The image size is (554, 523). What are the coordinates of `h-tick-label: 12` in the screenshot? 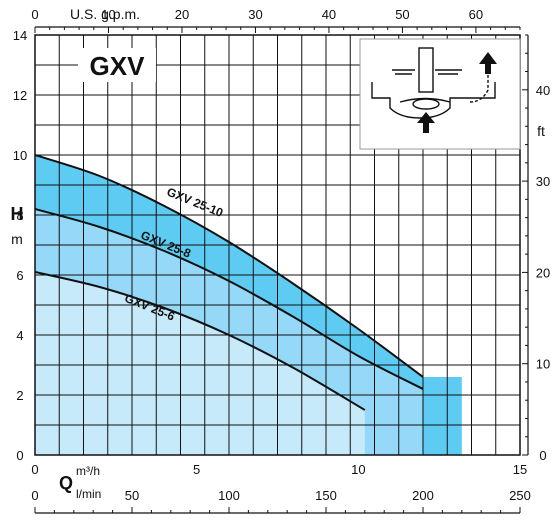 It's located at (20, 95).